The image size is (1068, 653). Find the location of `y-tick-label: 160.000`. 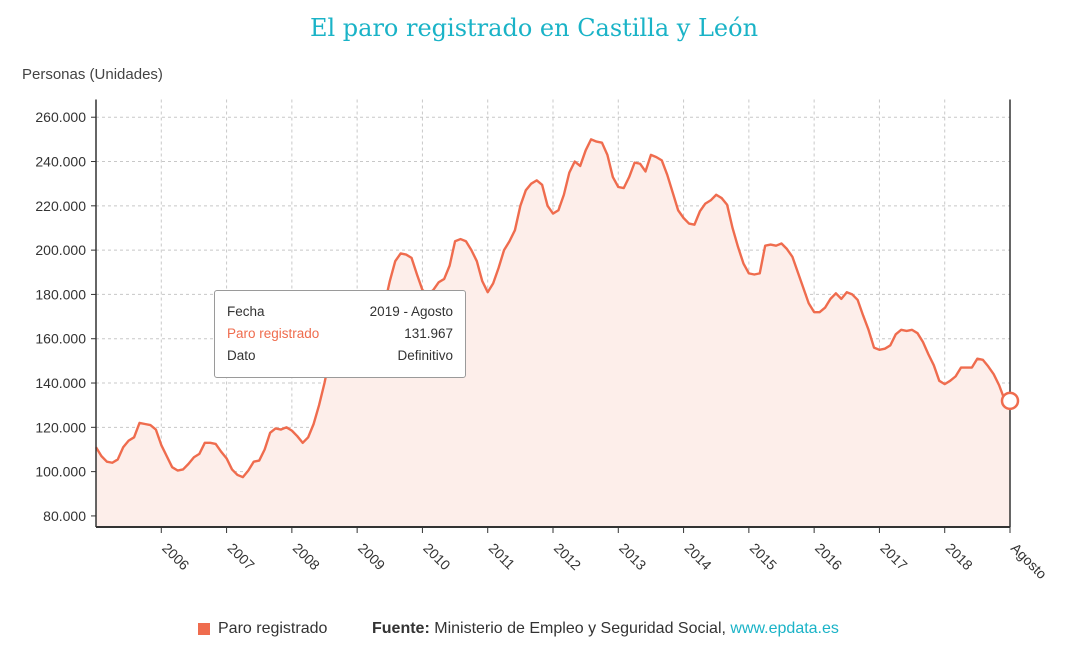

y-tick-label: 160.000 is located at coordinates (60, 339).